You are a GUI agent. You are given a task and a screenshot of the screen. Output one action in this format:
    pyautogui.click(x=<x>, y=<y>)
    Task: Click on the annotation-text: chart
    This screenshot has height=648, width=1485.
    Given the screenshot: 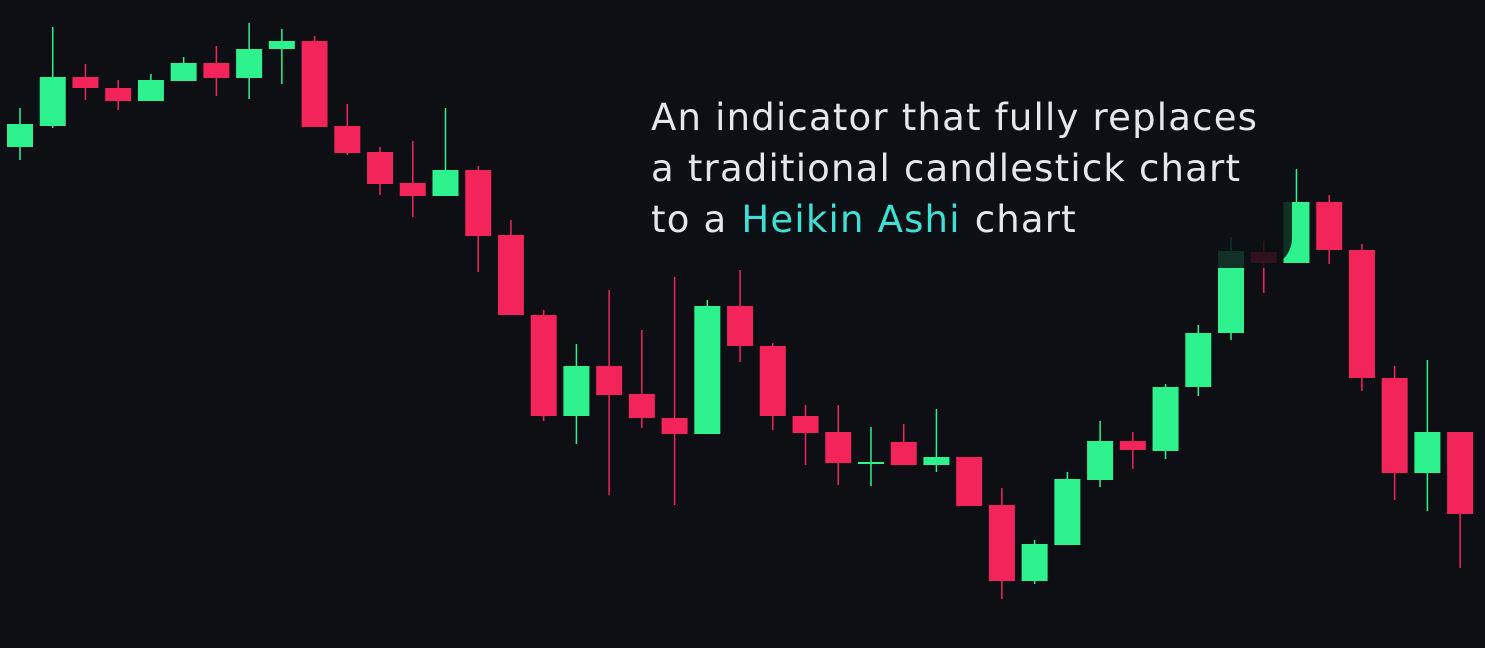 What is the action you would take?
    pyautogui.click(x=1026, y=219)
    